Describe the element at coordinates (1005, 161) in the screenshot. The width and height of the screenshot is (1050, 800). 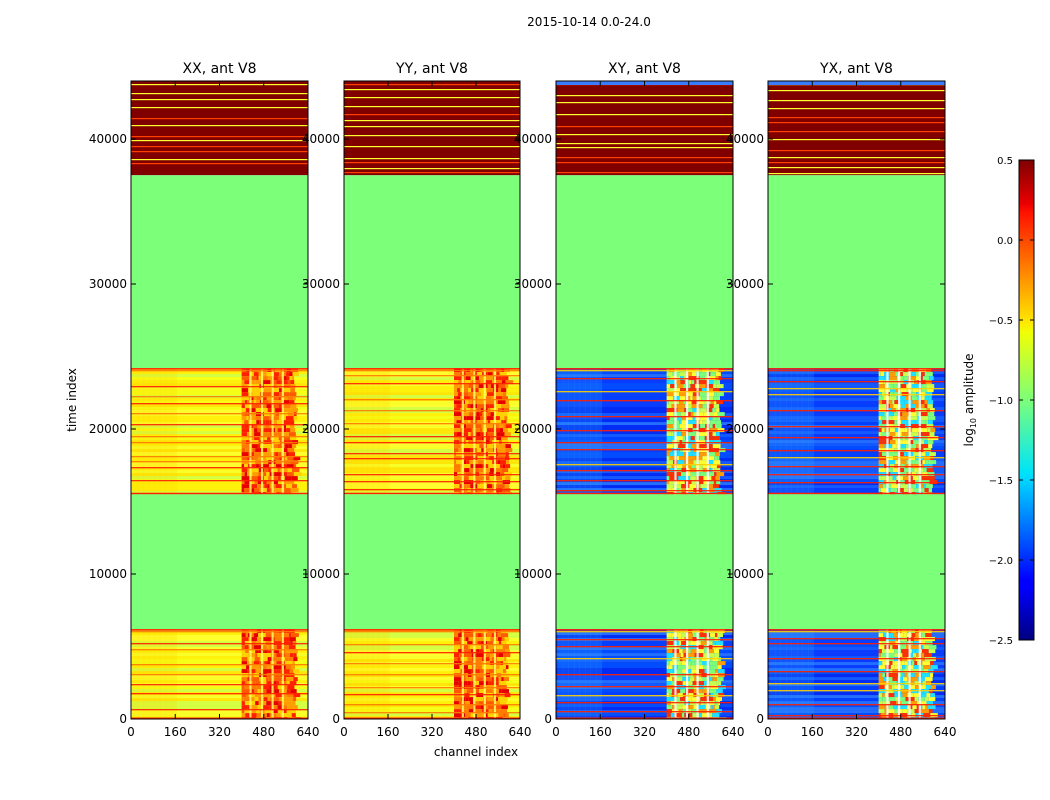
I see `colorbar-tick-label: 0.5` at that location.